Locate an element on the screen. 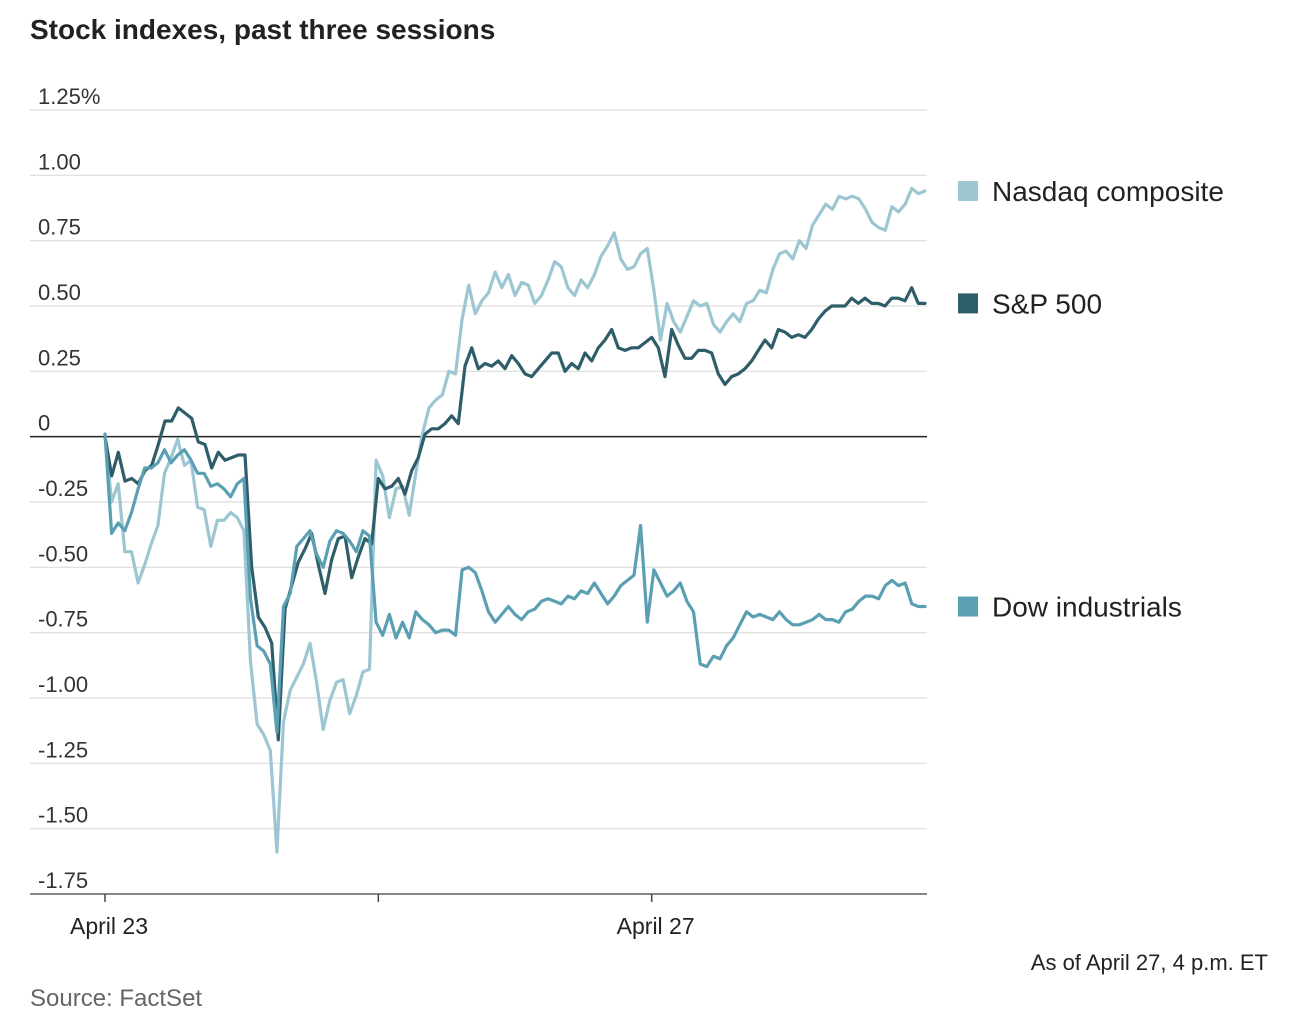 This screenshot has width=1304, height=1034. y-tick-label: 0.50 is located at coordinates (59, 292).